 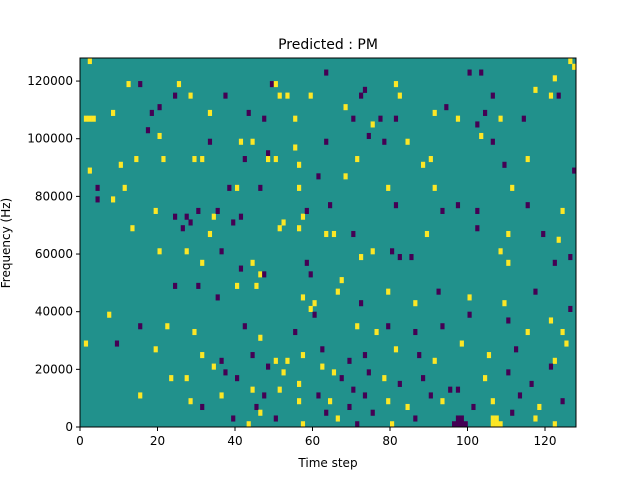 I want to click on x-tick-label: 100, so click(x=467, y=441).